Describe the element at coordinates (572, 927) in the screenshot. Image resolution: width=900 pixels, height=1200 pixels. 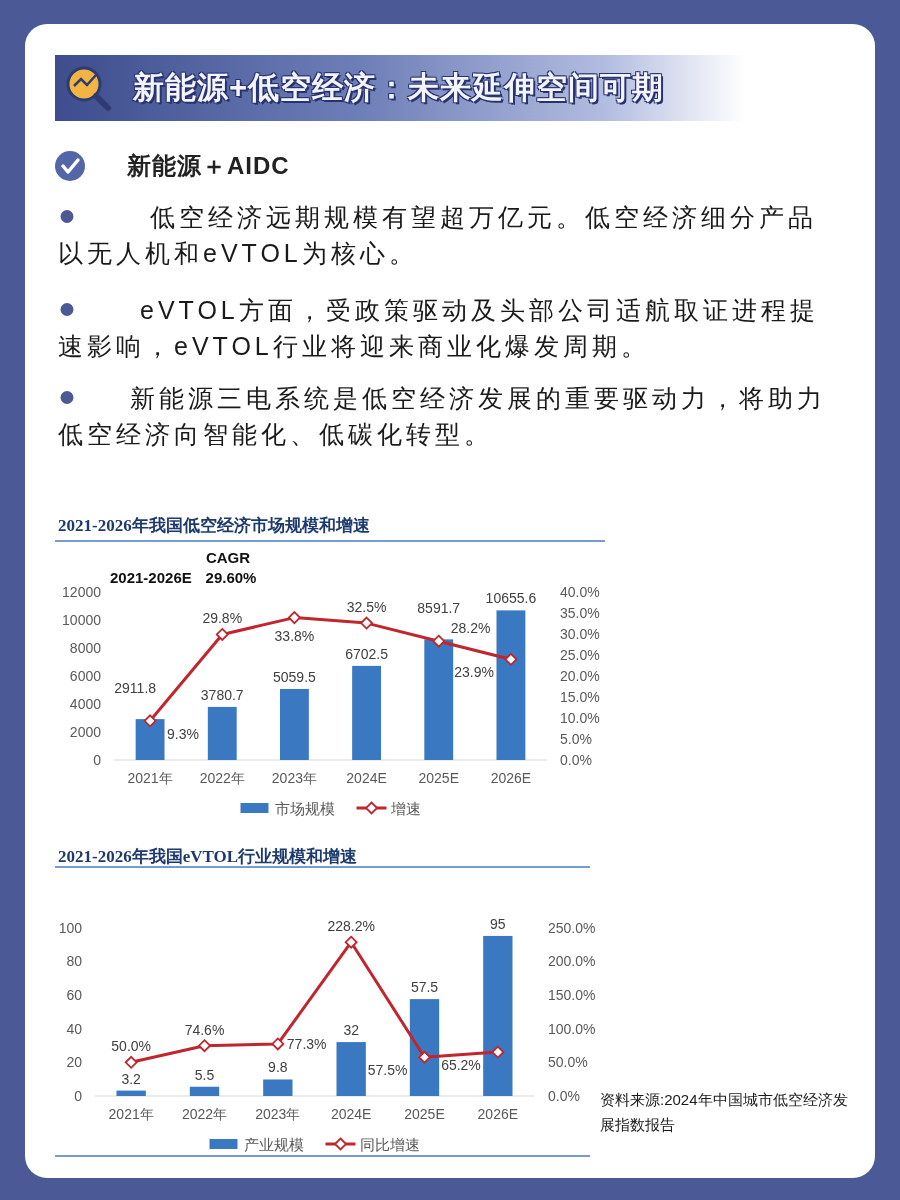
I see `y2-tick-label: 250.0%` at that location.